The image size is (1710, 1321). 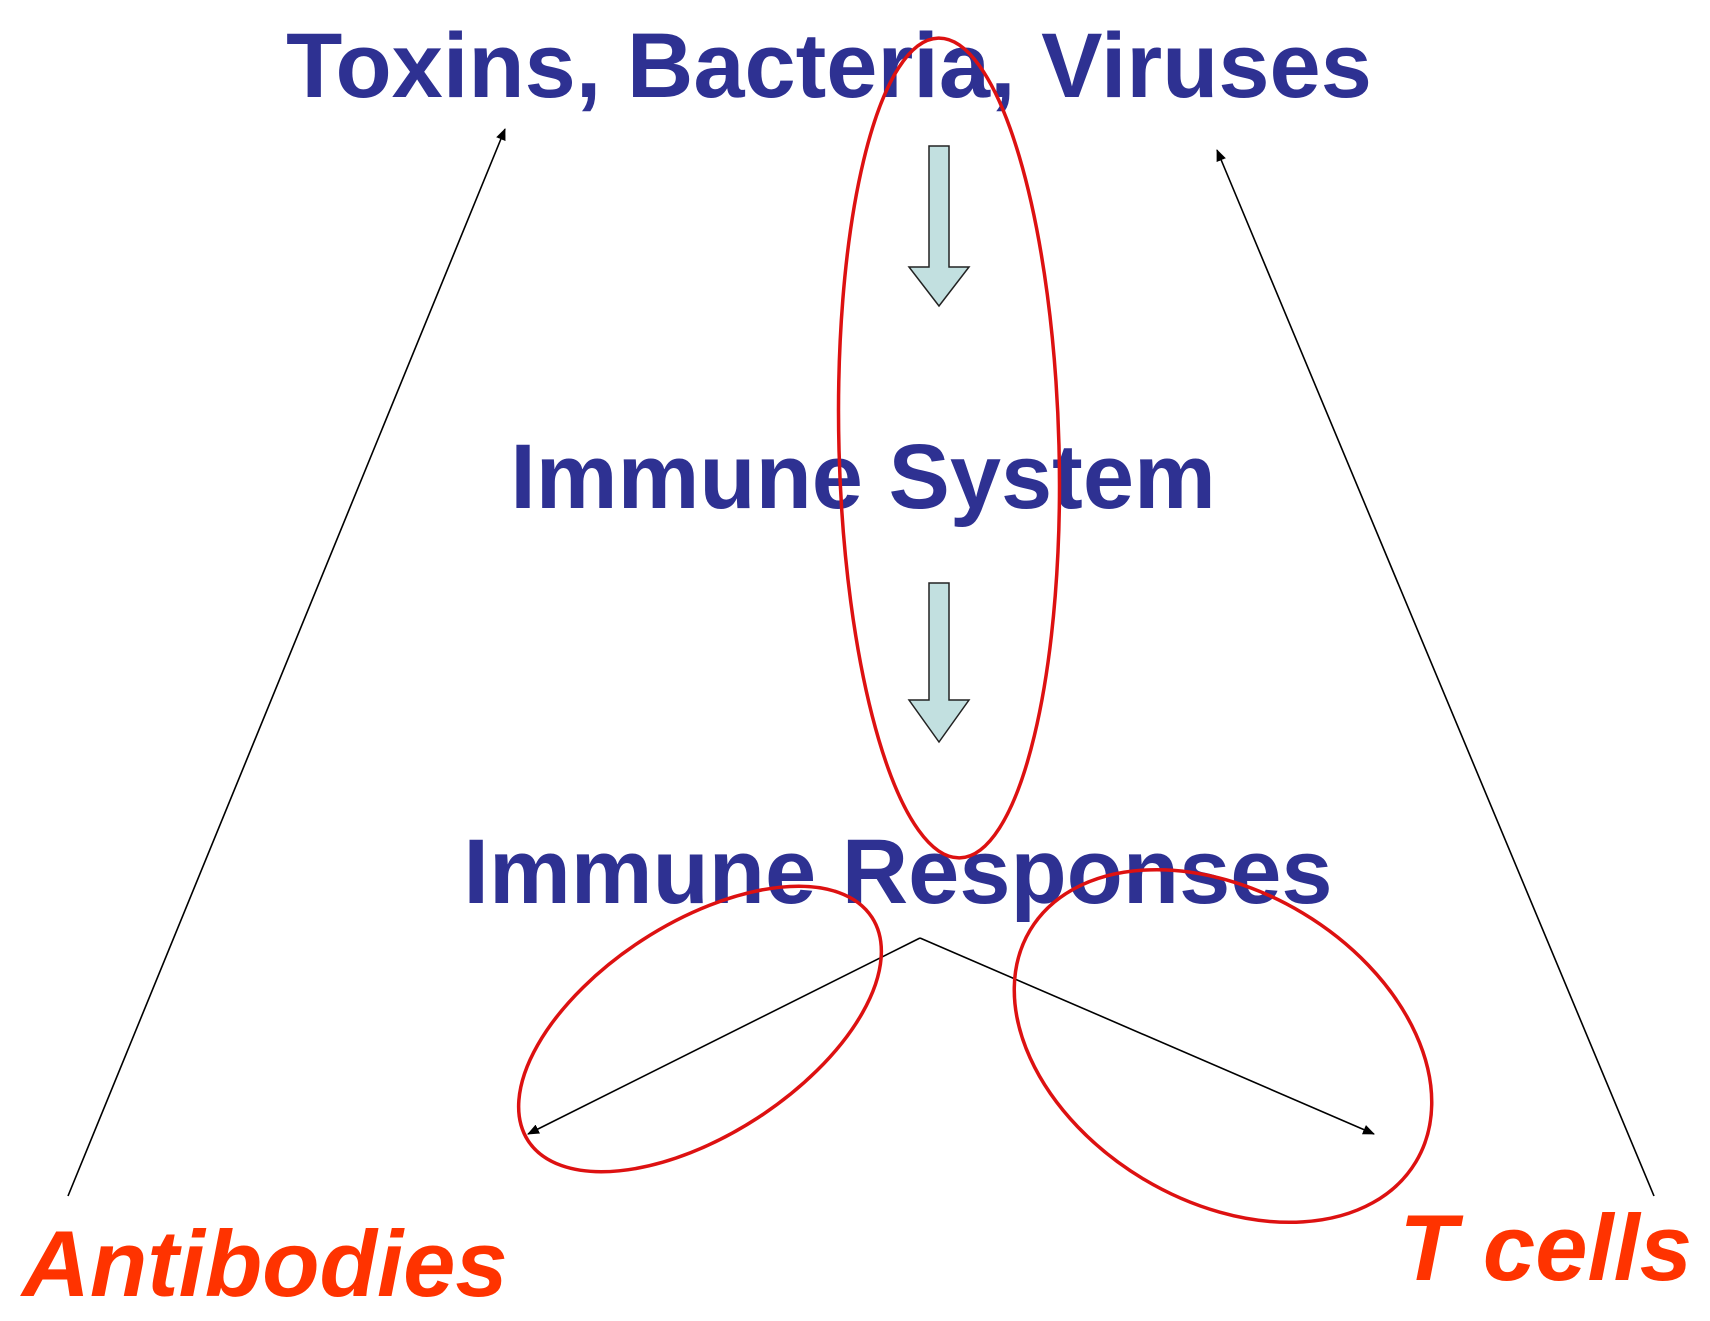 What do you see at coordinates (863, 477) in the screenshot?
I see `immune-system-label: Immune System` at bounding box center [863, 477].